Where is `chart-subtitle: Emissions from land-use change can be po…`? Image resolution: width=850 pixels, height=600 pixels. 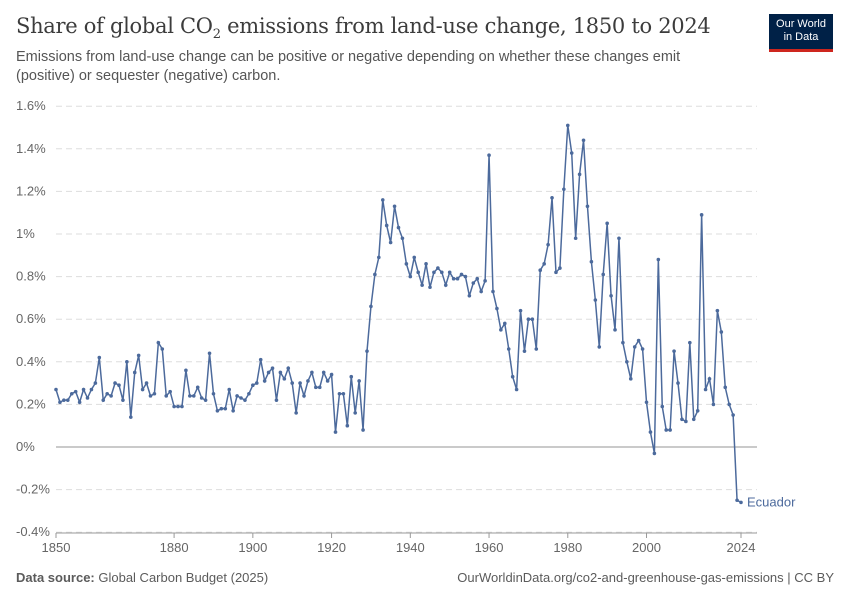
chart-subtitle: Emissions from land-use change can be po… is located at coordinates (348, 66).